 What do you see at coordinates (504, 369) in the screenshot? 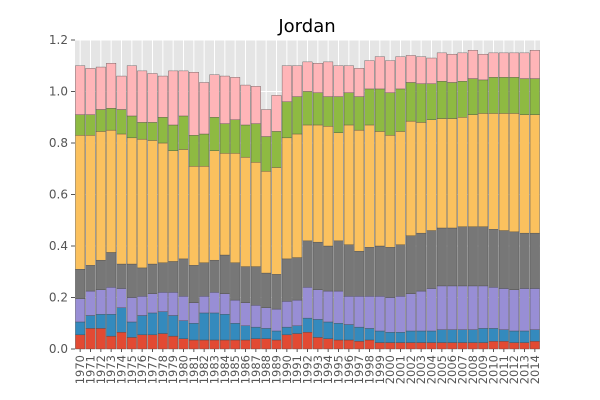
I see `x-tick-label: 2011` at bounding box center [504, 369].